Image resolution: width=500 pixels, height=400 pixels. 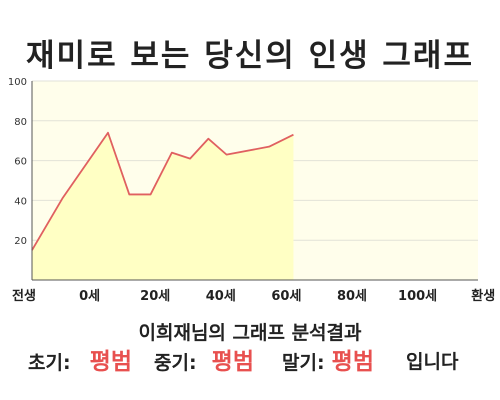 What do you see at coordinates (20, 241) in the screenshot?
I see `y-tick-label-20: 20` at bounding box center [20, 241].